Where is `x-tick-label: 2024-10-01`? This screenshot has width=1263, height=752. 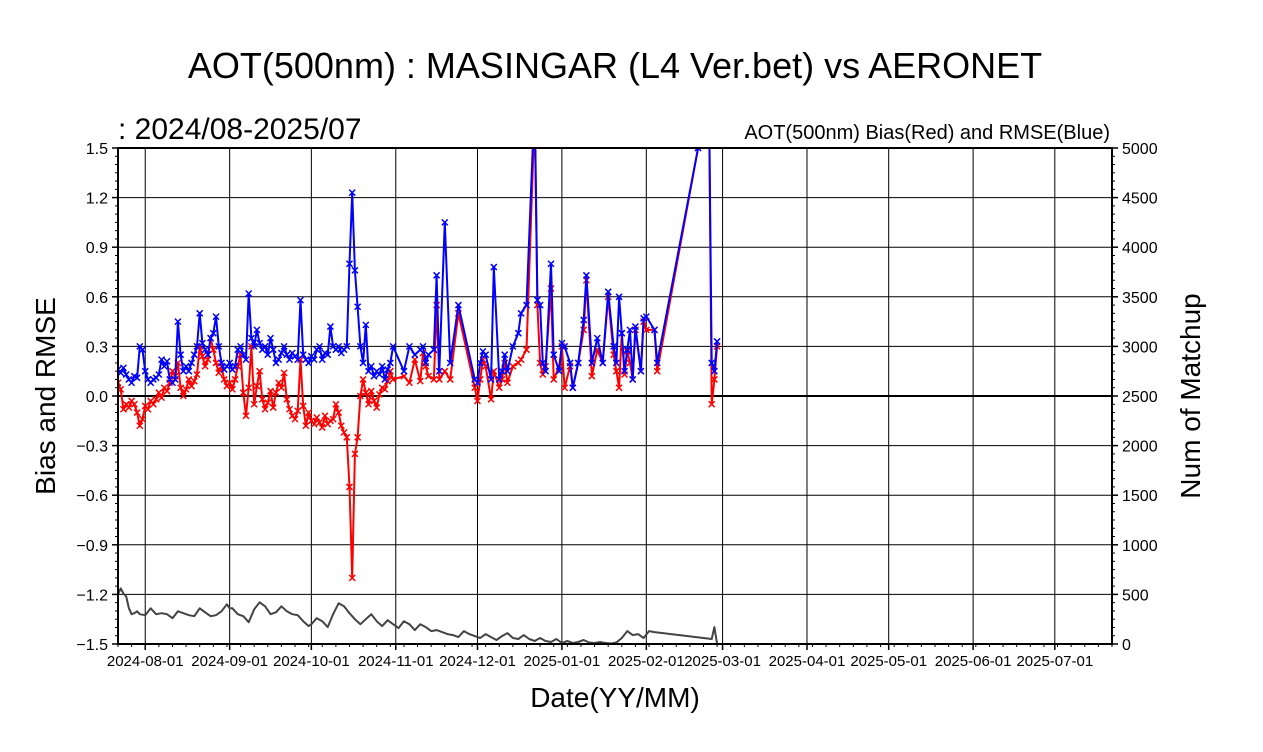 x-tick-label: 2024-10-01 is located at coordinates (311, 661).